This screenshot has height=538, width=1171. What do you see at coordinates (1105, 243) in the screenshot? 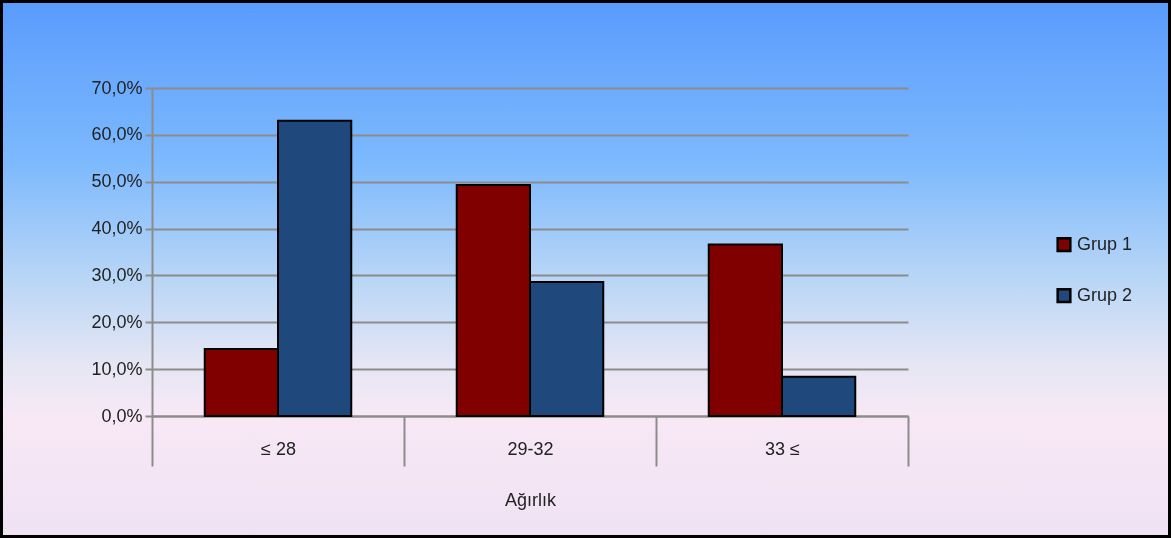
I see `legend-label: Grup 1` at bounding box center [1105, 243].